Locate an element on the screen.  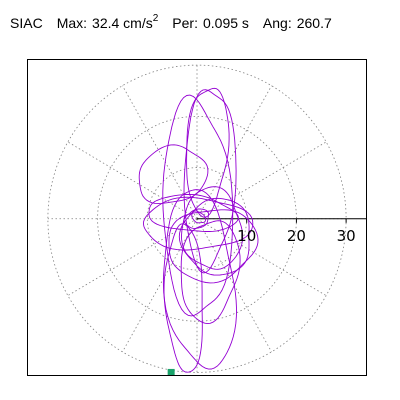
max-point-marker is located at coordinates (171, 372).